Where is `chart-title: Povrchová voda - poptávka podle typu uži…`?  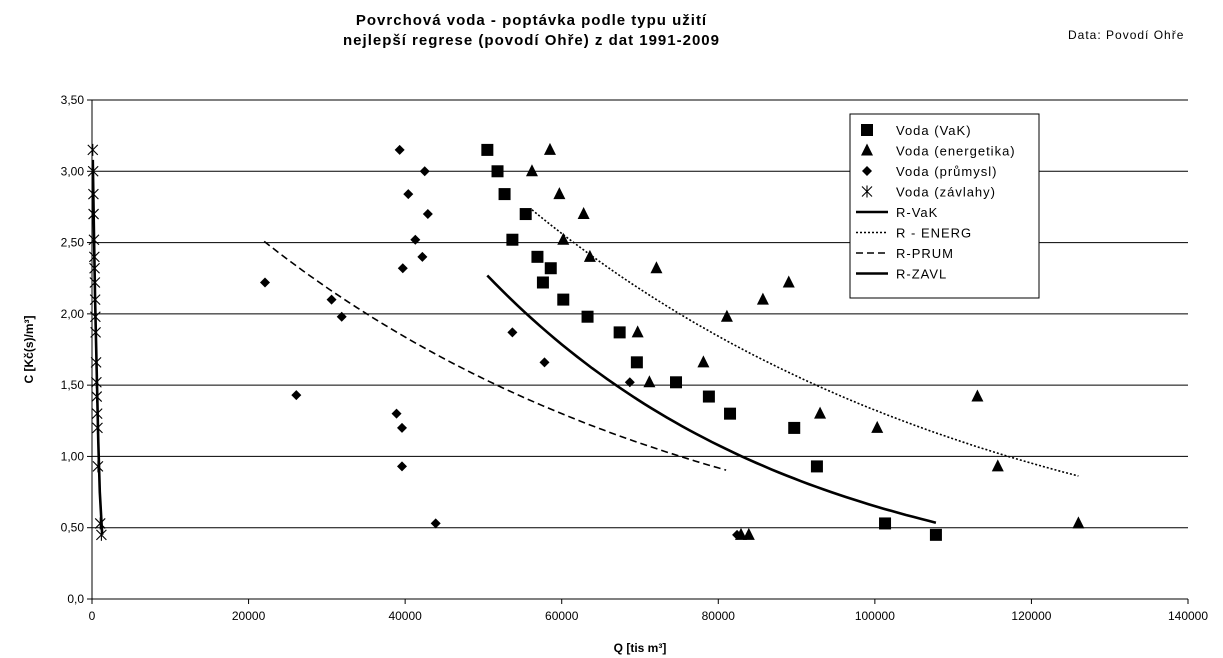 chart-title: Povrchová voda - poptávka podle typu uži… is located at coordinates (531, 20).